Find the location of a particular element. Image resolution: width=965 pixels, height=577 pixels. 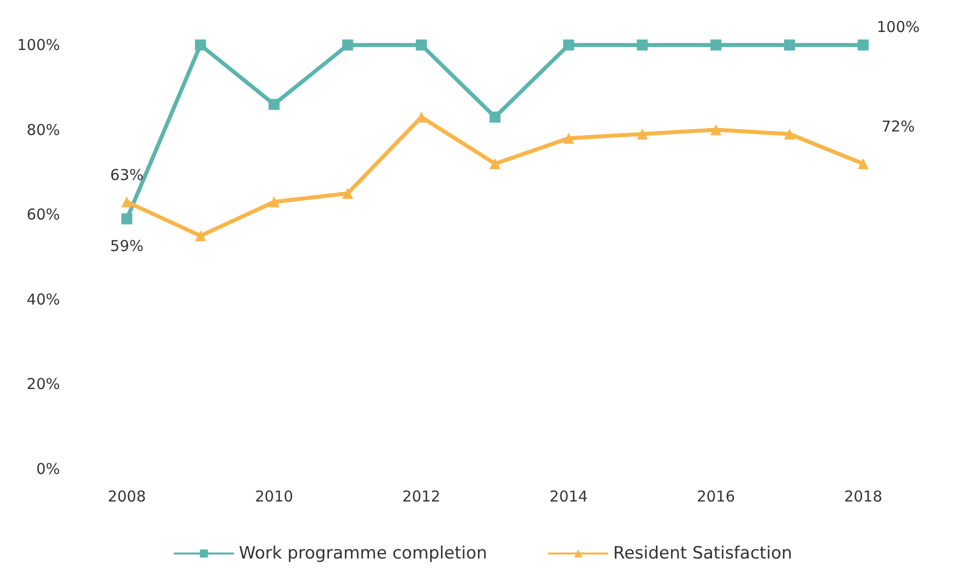

x-tick-label: 2018 is located at coordinates (863, 497).